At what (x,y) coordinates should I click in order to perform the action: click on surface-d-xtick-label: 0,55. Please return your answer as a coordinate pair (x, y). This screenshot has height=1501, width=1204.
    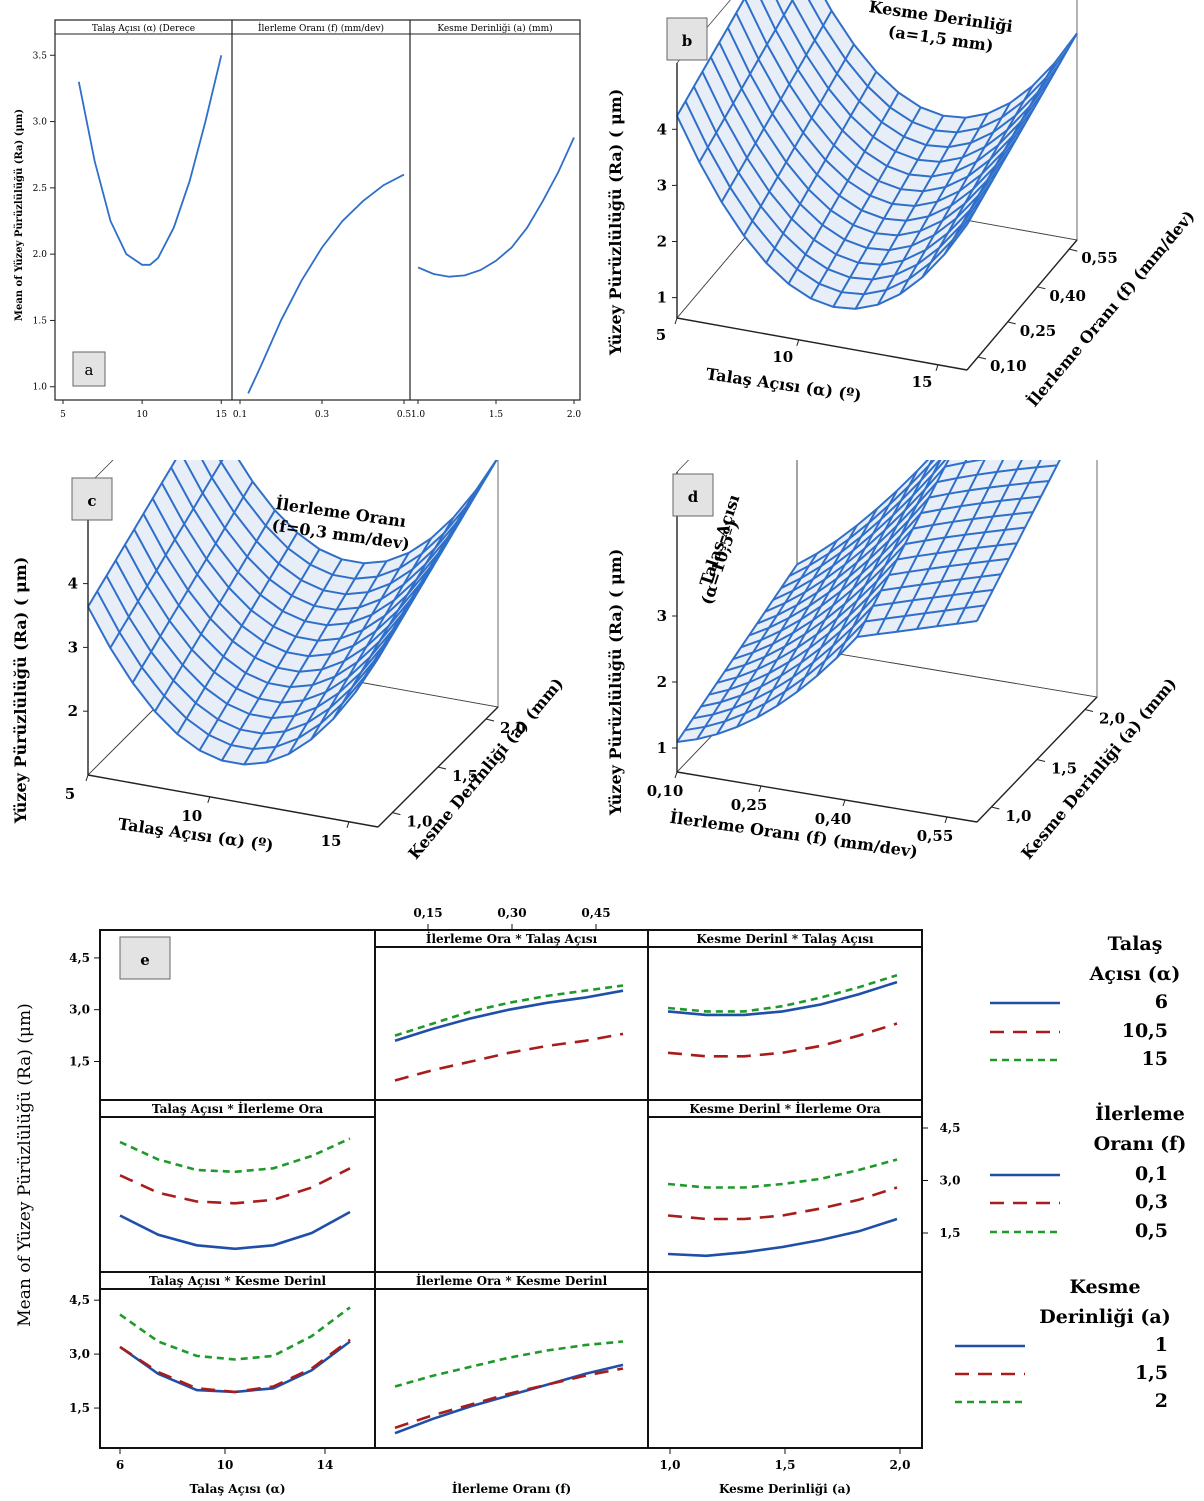
    Looking at the image, I should click on (935, 836).